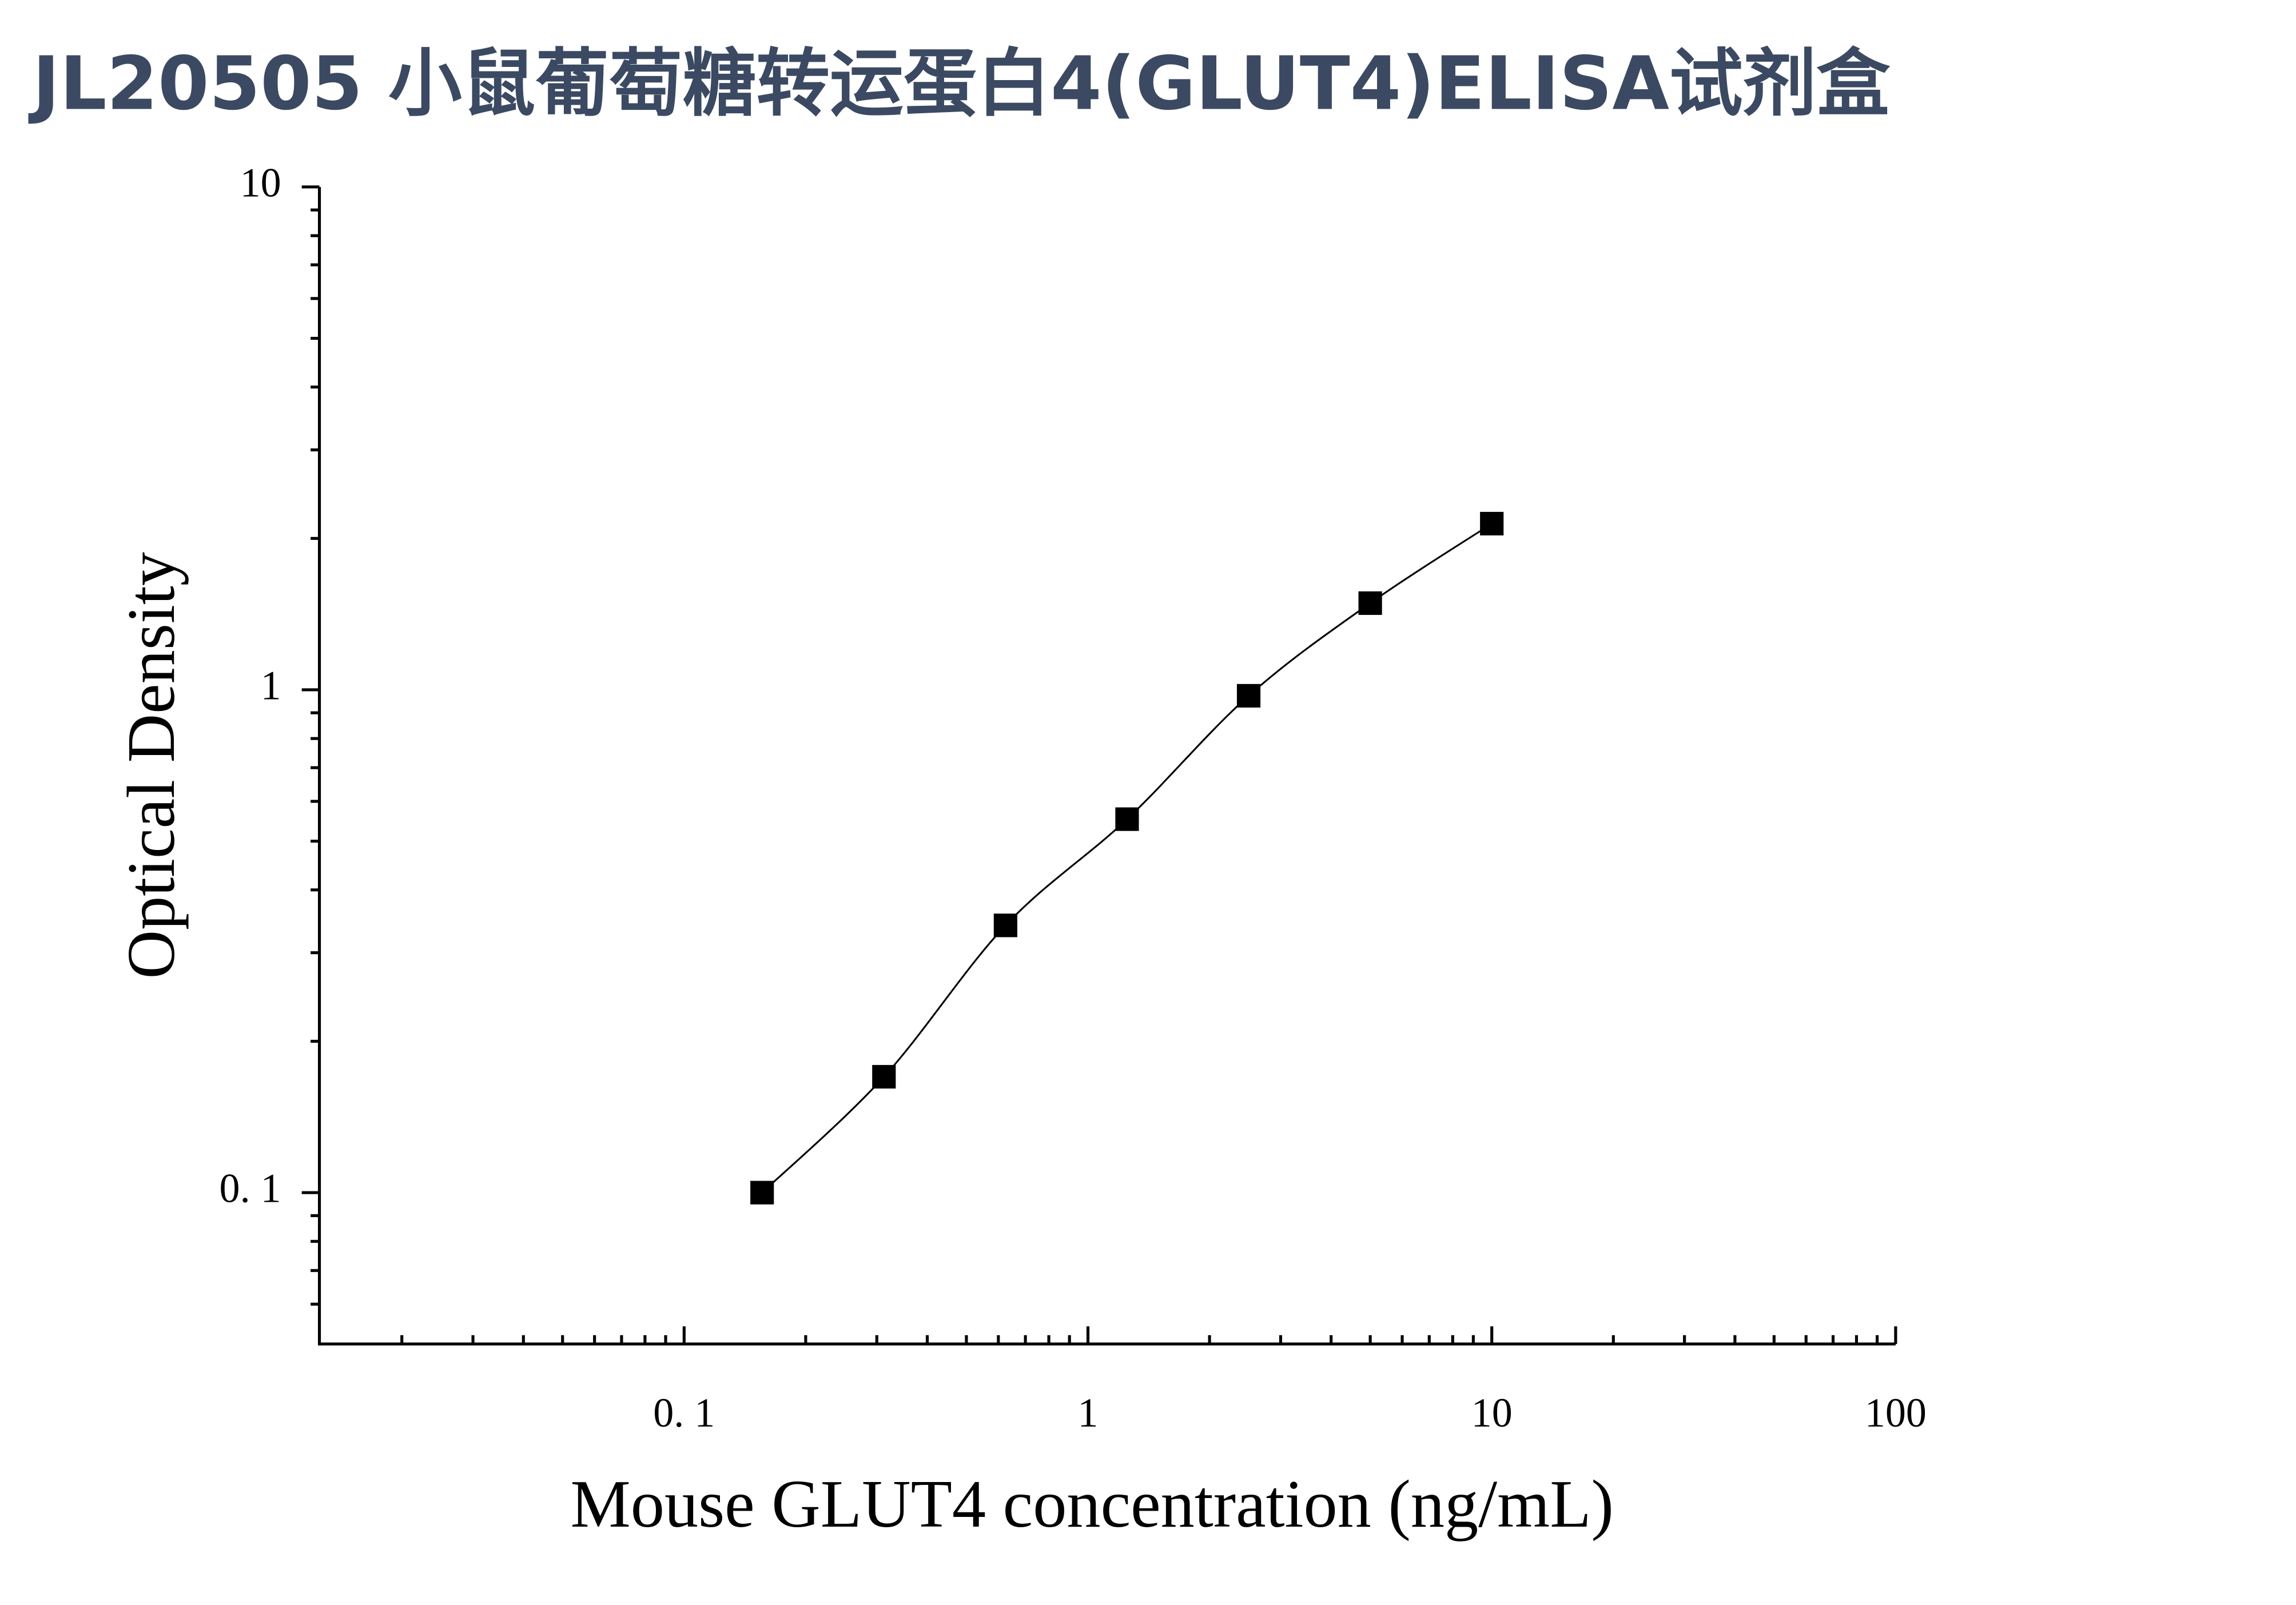 This screenshot has width=2296, height=1605. I want to click on y-tick-label: 10, so click(260, 182).